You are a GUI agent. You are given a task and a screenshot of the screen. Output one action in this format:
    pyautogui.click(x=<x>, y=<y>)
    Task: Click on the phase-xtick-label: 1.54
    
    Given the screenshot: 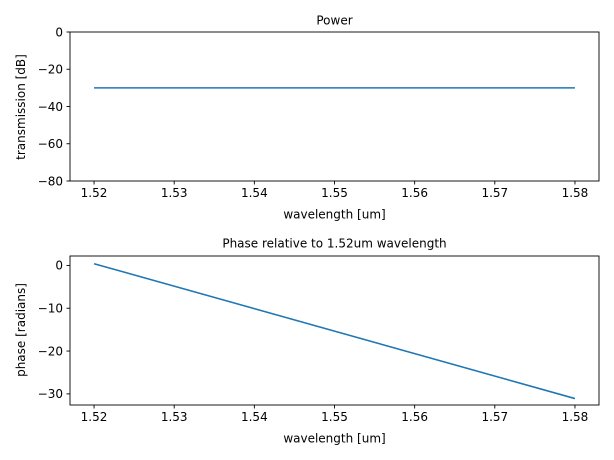 What is the action you would take?
    pyautogui.click(x=254, y=417)
    